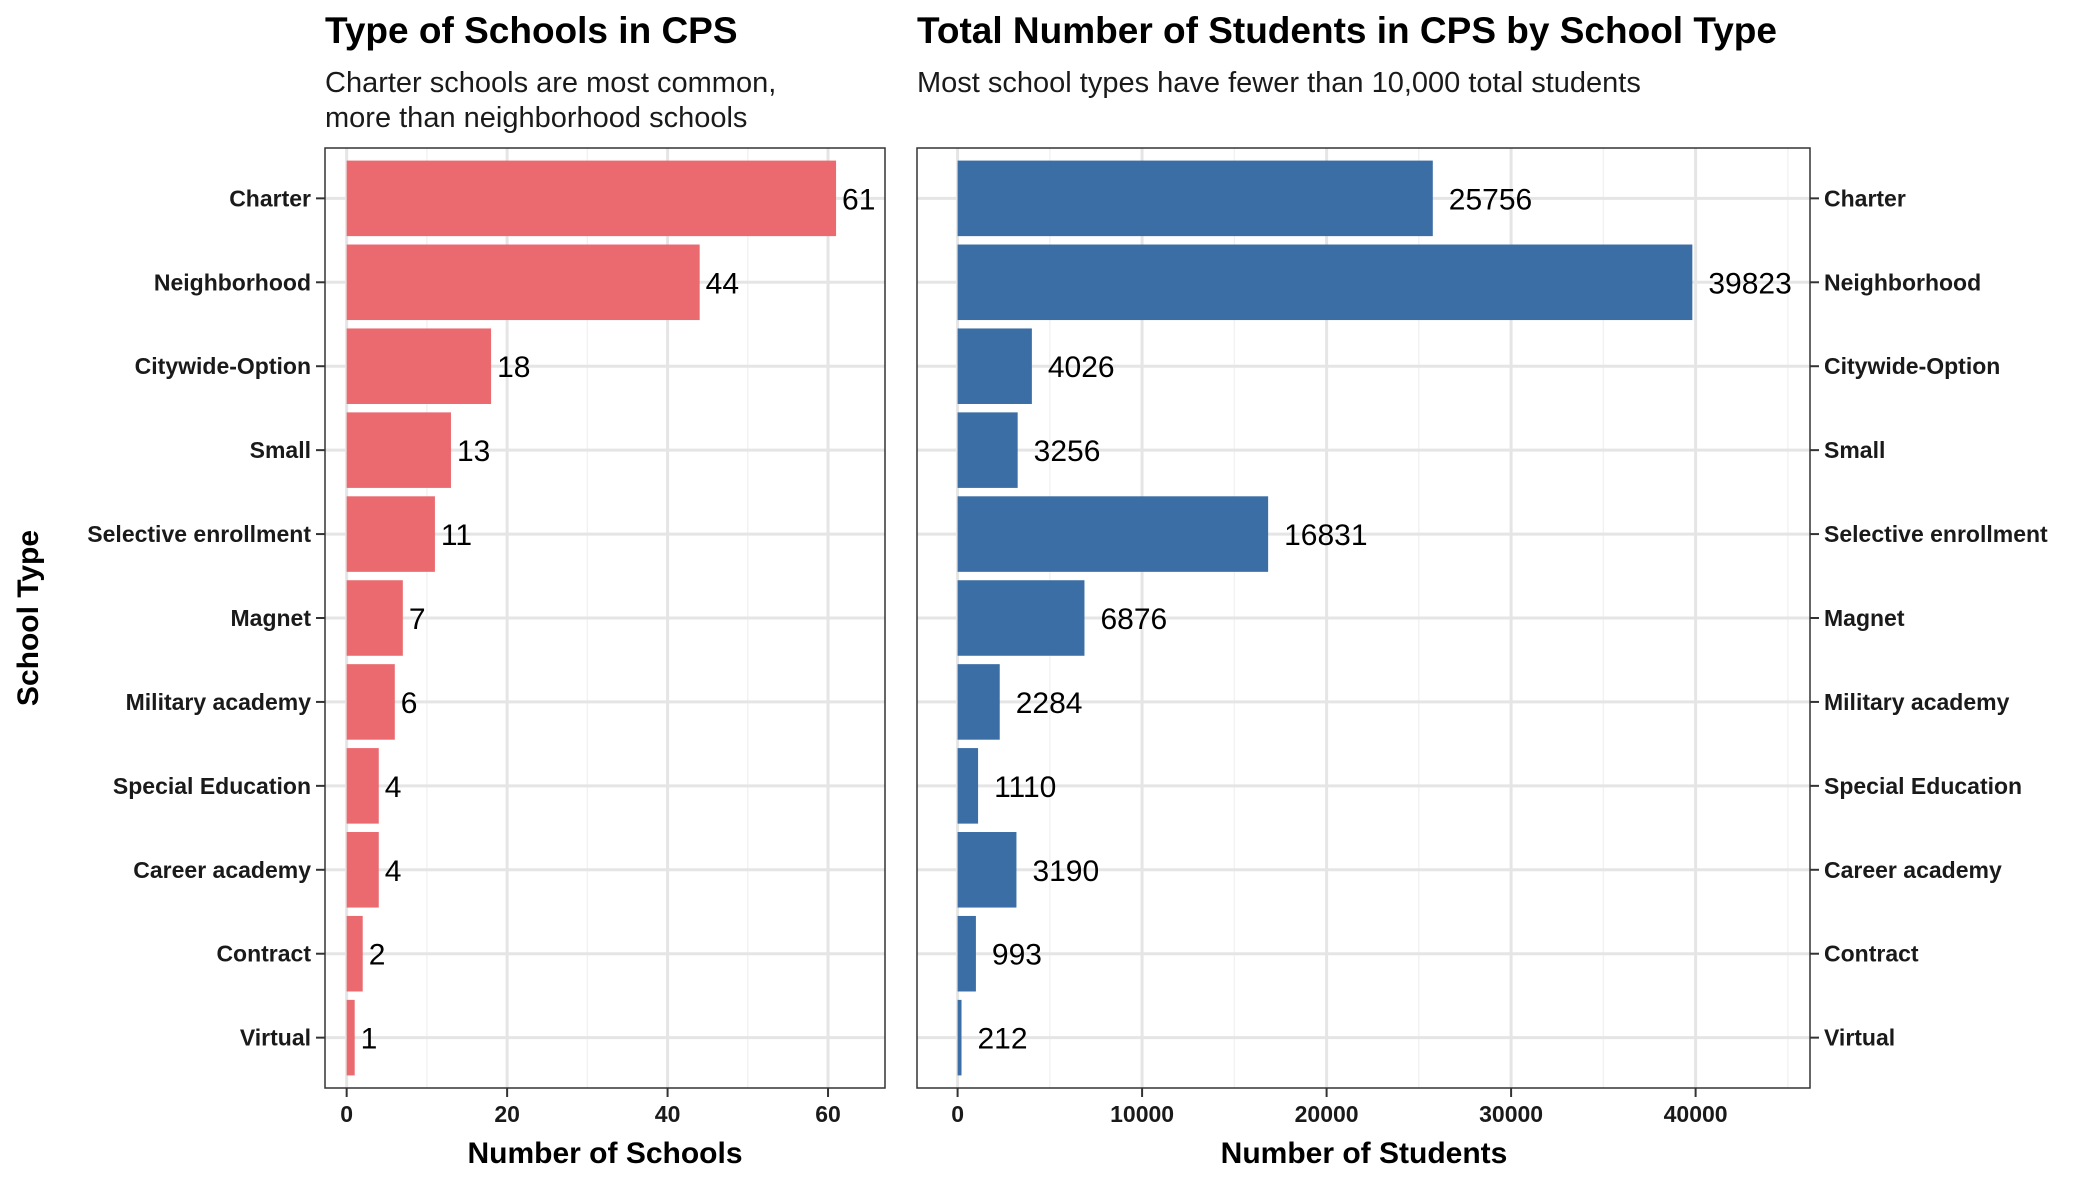 This screenshot has width=2094, height=1181. I want to click on right-data-label-3: 3256, so click(1067, 451).